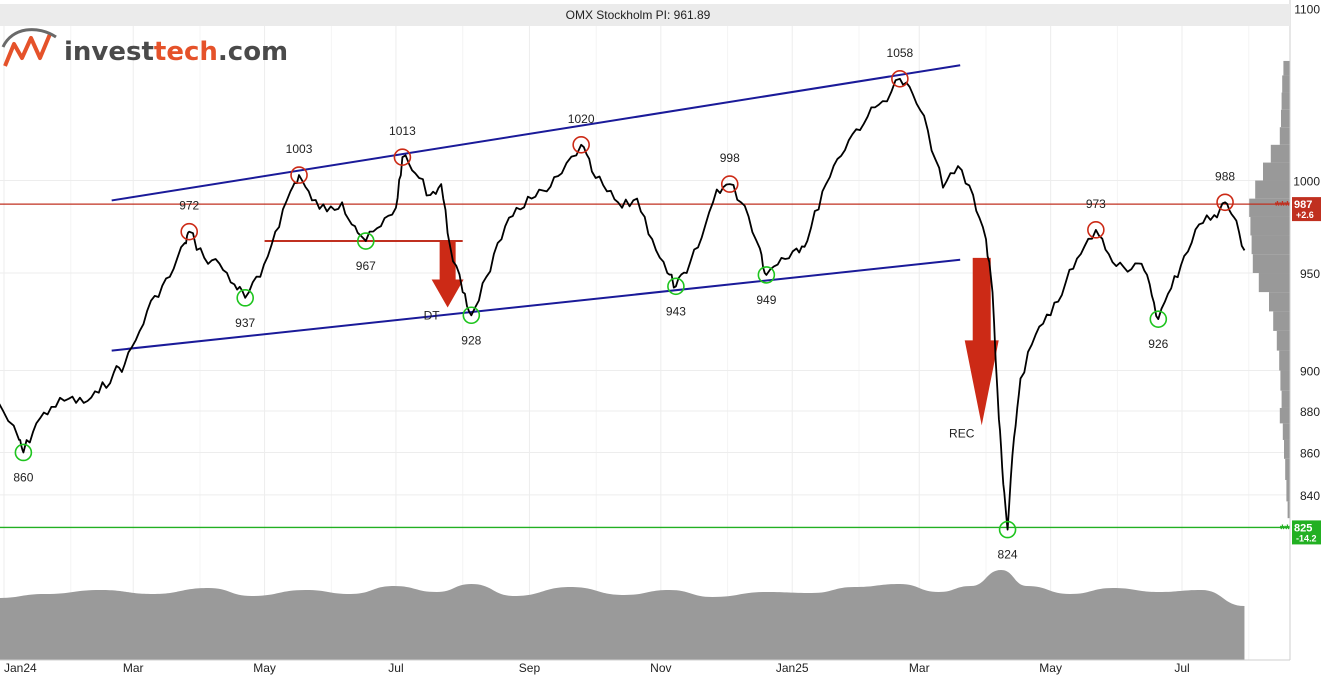 Image resolution: width=1321 pixels, height=685 pixels. Describe the element at coordinates (189, 206) in the screenshot. I see `top-label: 972` at that location.